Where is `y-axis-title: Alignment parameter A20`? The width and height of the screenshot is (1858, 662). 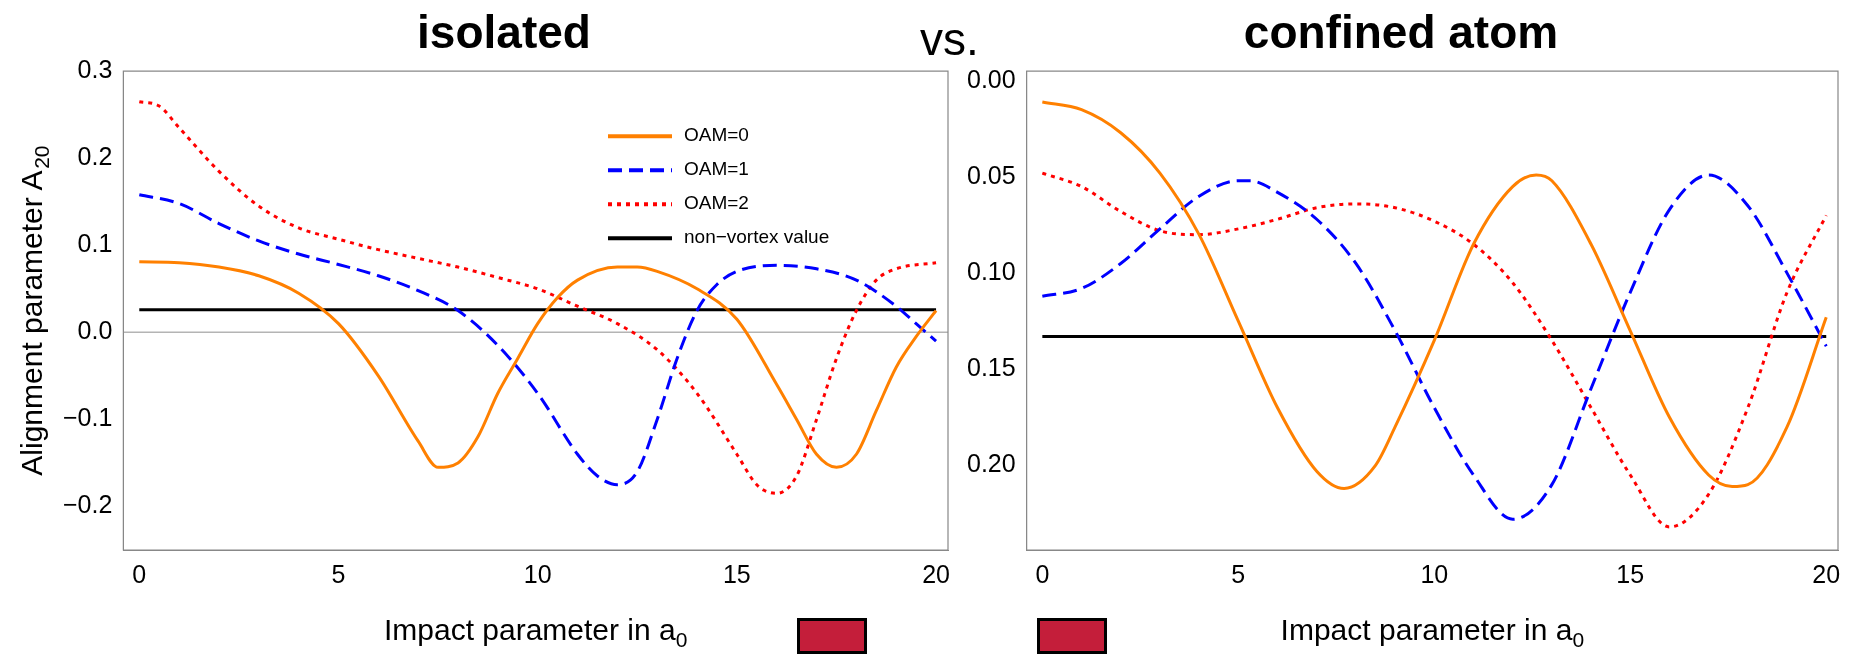
y-axis-title: Alignment parameter A20 is located at coordinates (34, 310).